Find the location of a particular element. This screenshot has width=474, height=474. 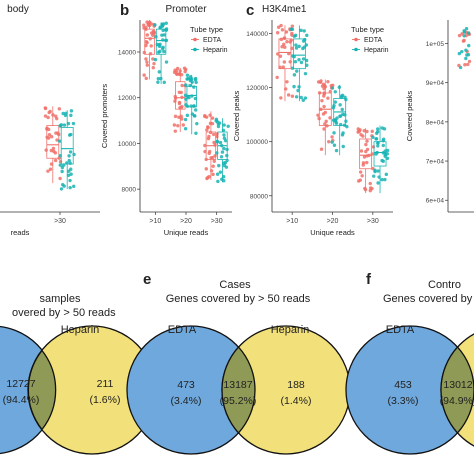

legend-item-label: Heparin is located at coordinates (215, 50).